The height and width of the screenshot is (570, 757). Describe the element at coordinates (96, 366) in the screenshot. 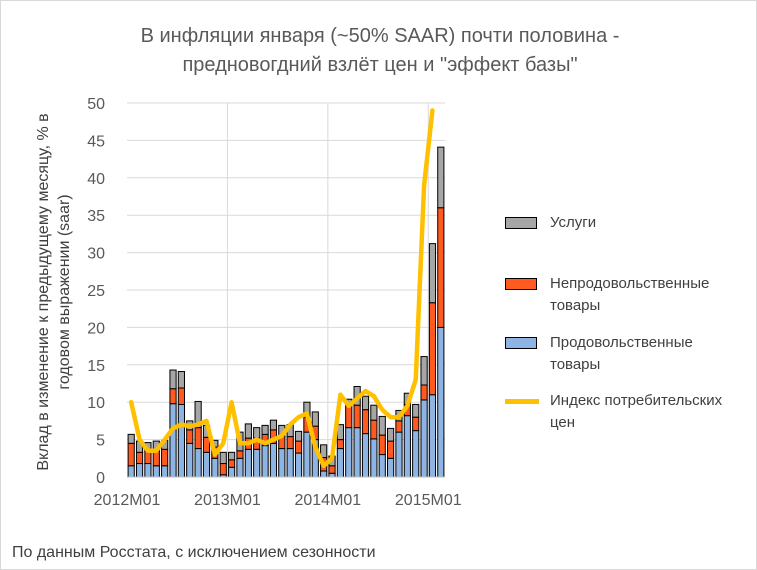

I see `y-tick-label: 15` at that location.